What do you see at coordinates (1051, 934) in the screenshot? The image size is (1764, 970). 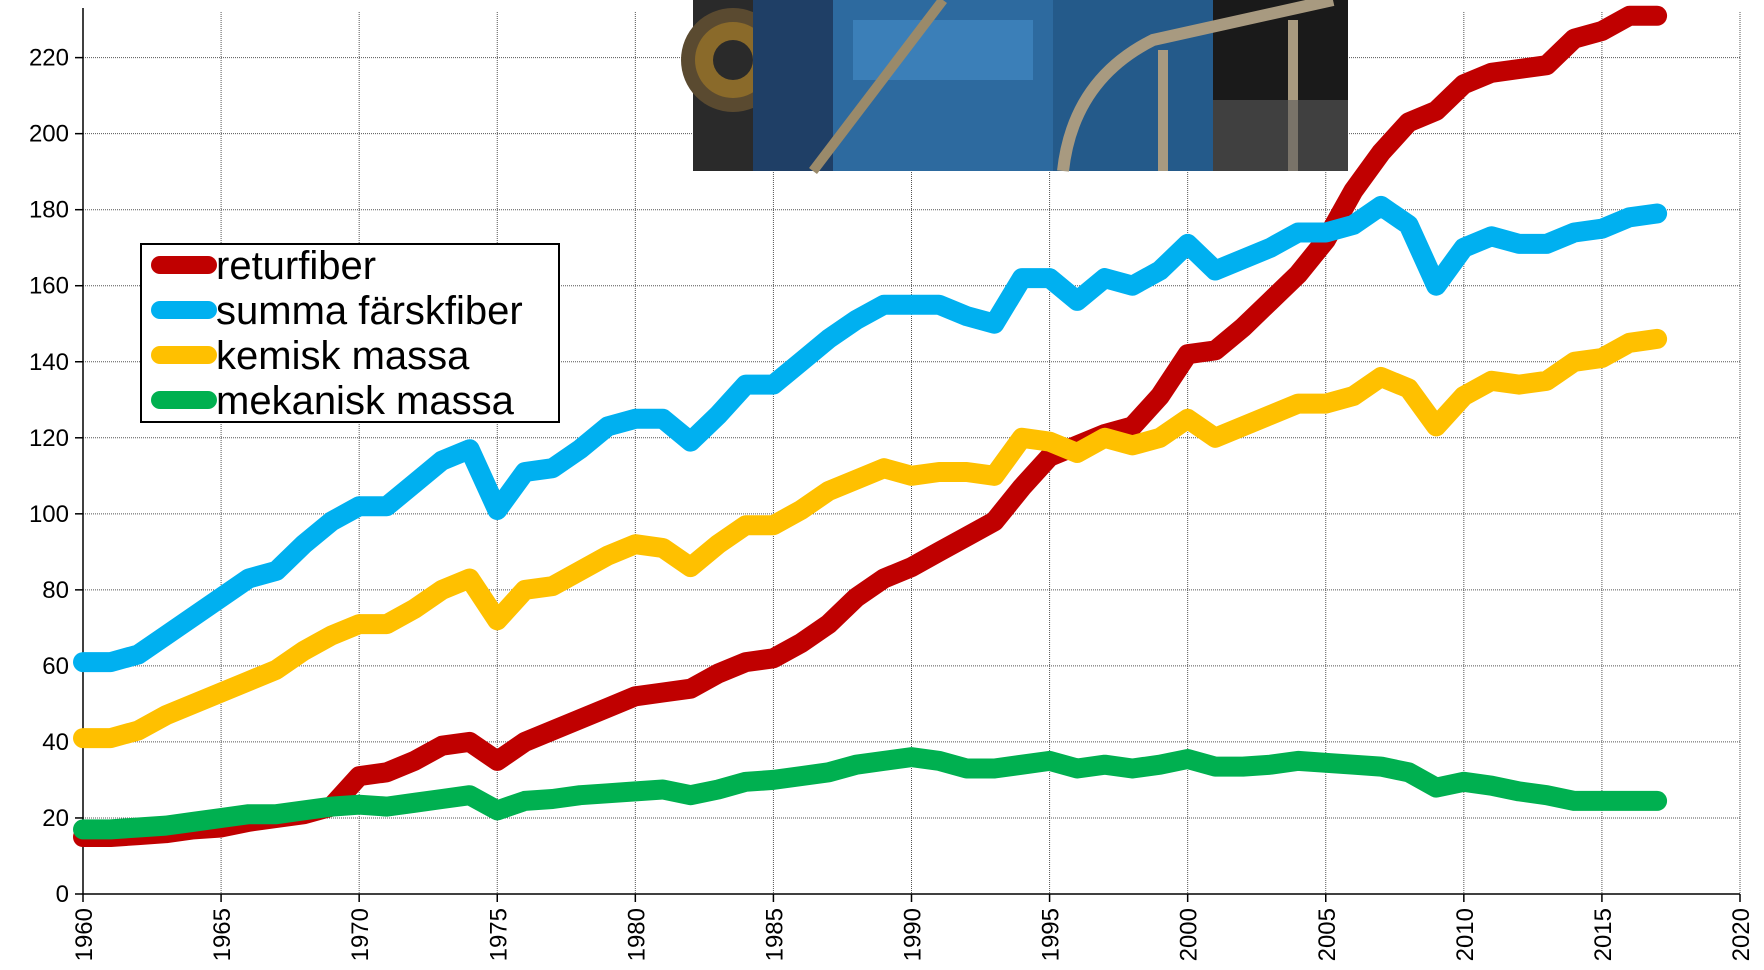 I see `x-tick-label-1995: 1995` at bounding box center [1051, 934].